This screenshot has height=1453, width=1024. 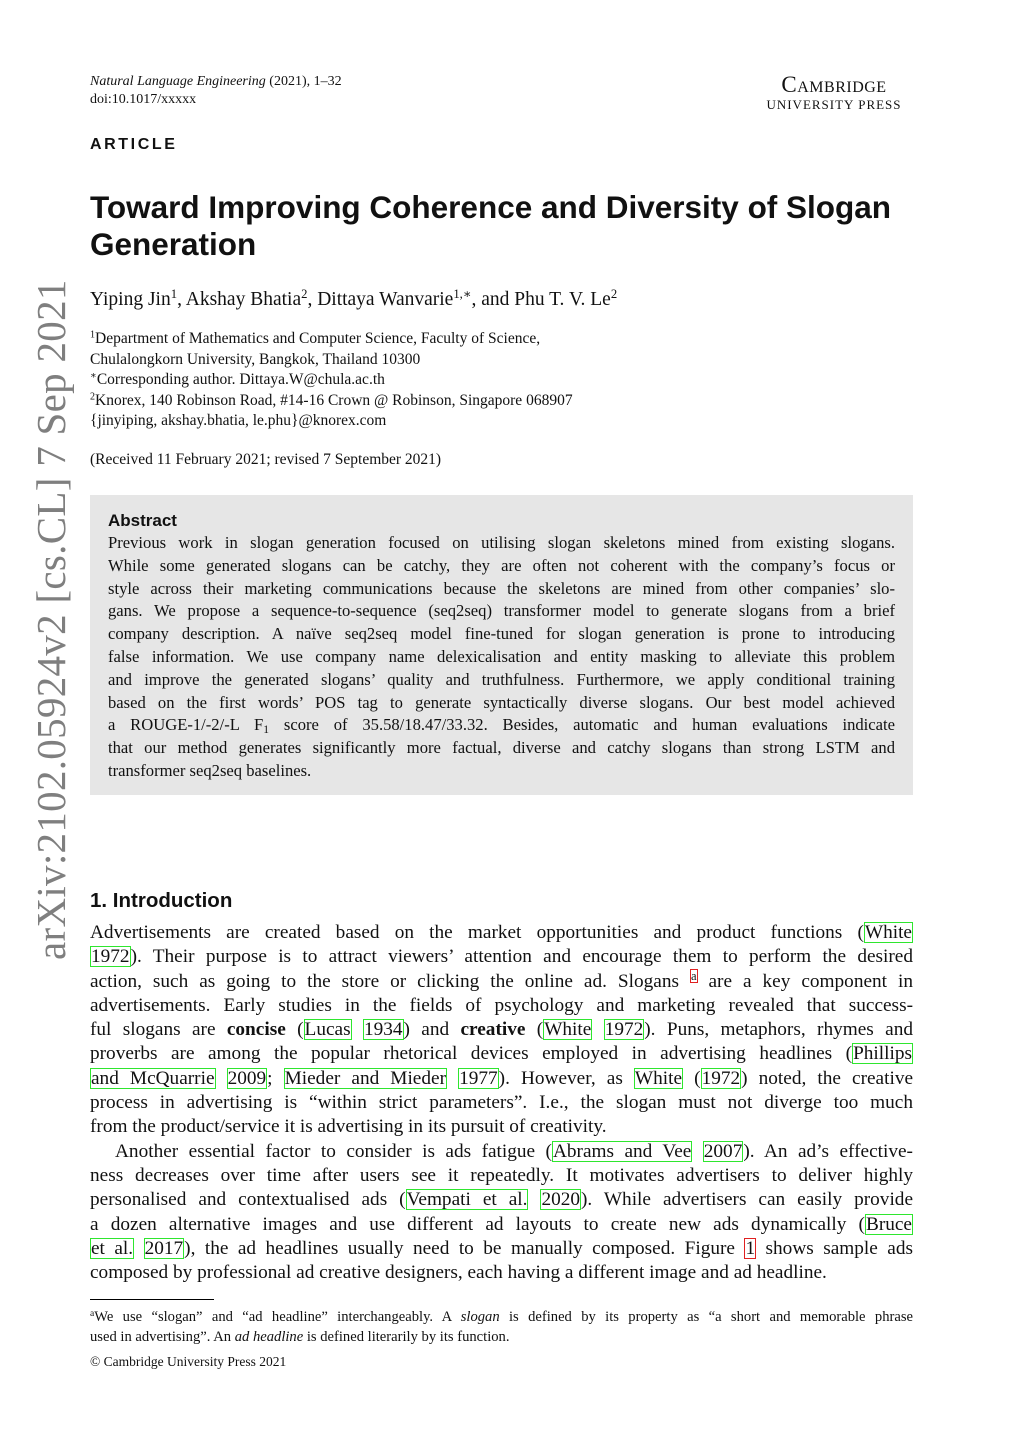 What do you see at coordinates (560, 1200) in the screenshot?
I see `citation-link: 2020` at bounding box center [560, 1200].